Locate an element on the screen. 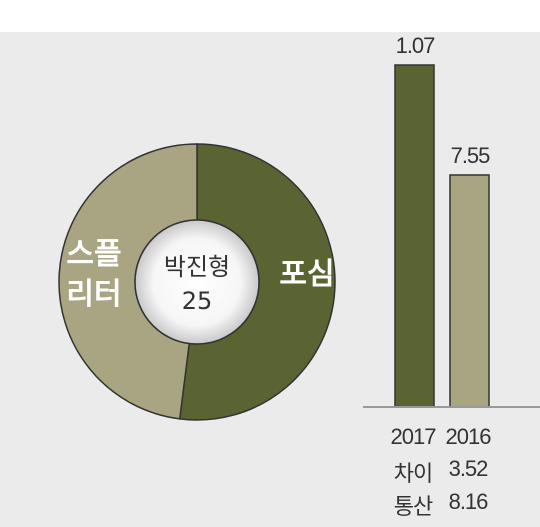 This screenshot has height=527, width=540. bar-label: 1.07 is located at coordinates (415, 45).